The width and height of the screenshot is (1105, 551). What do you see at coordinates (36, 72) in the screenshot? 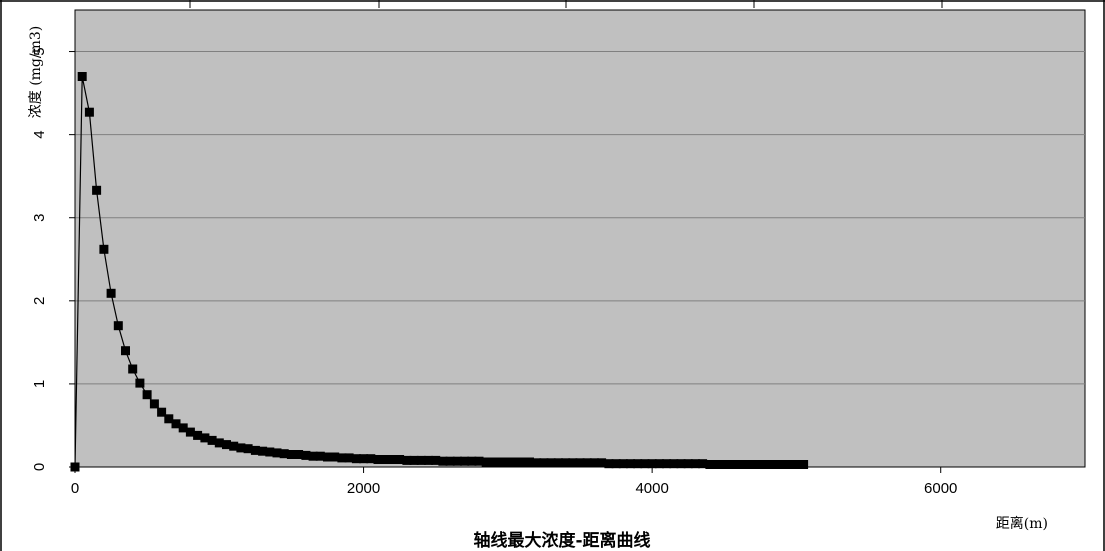
I see `y-axis-title: 浓度 (mg/m3)` at bounding box center [36, 72].